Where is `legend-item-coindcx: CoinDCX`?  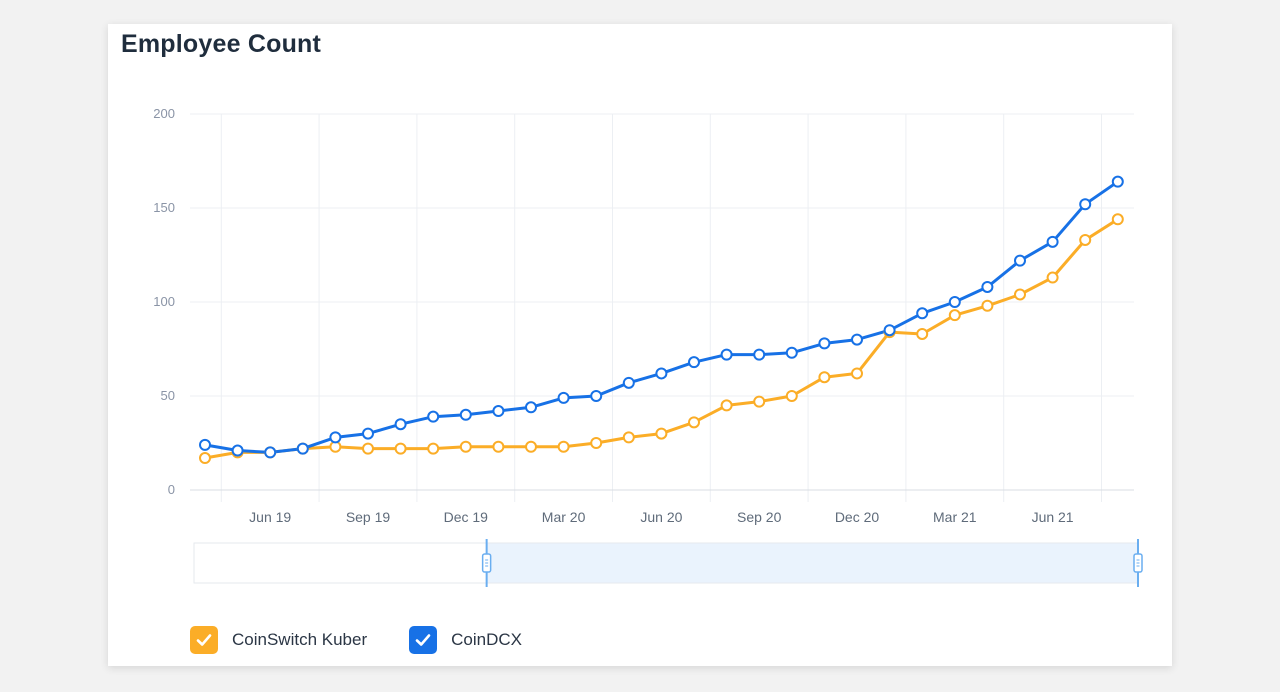 legend-item-coindcx: CoinDCX is located at coordinates (465, 640).